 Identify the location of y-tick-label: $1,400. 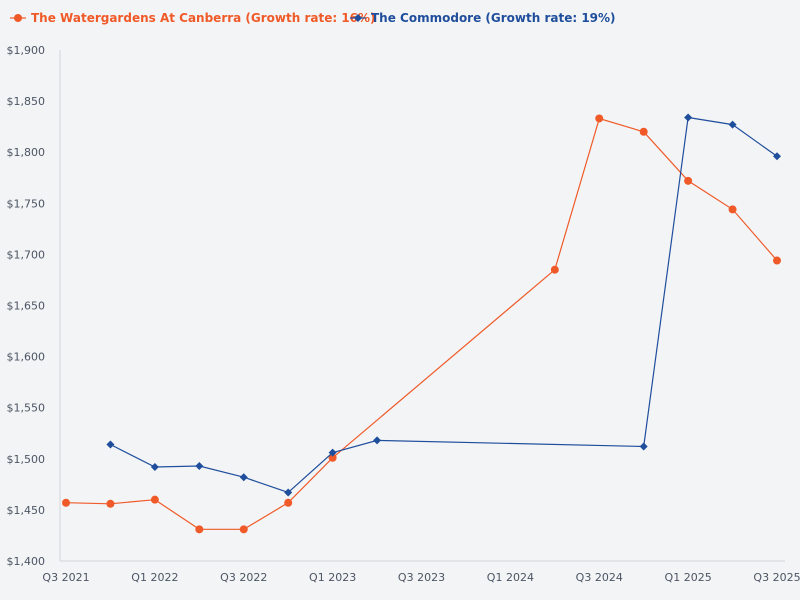
(26, 561).